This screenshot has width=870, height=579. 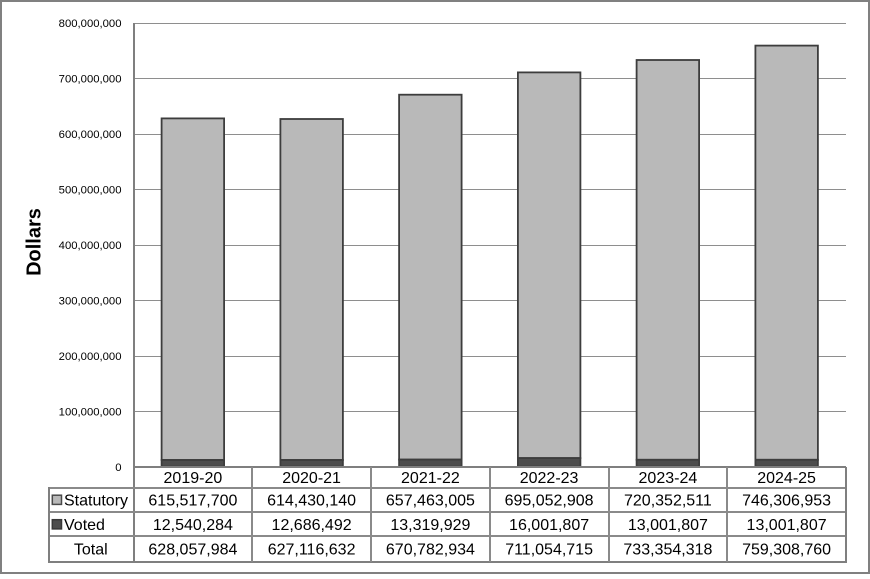 I want to click on svg-text: 2019-20, so click(x=193, y=478).